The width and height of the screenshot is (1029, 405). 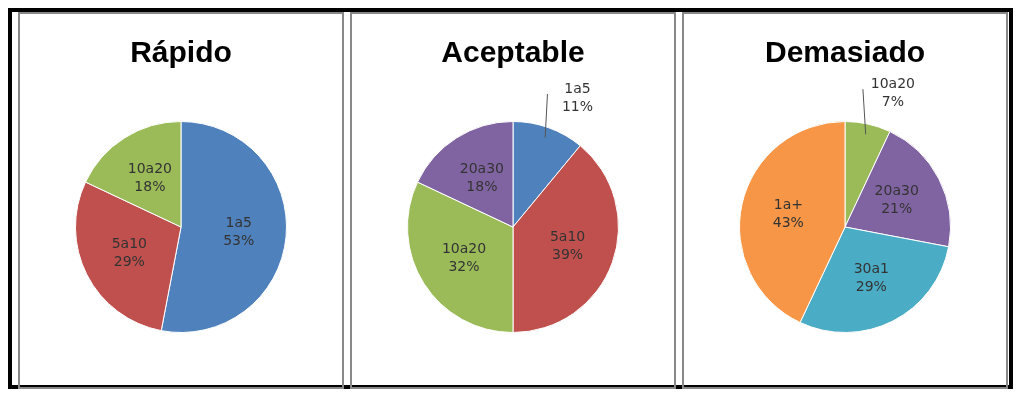 What do you see at coordinates (464, 265) in the screenshot?
I see `data-label: 32%` at bounding box center [464, 265].